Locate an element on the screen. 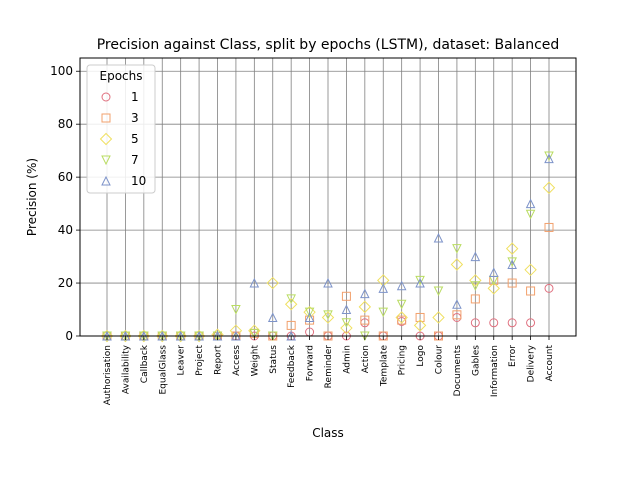 Image resolution: width=640 pixels, height=480 pixels. x-tick-label: Leaver is located at coordinates (182, 360).